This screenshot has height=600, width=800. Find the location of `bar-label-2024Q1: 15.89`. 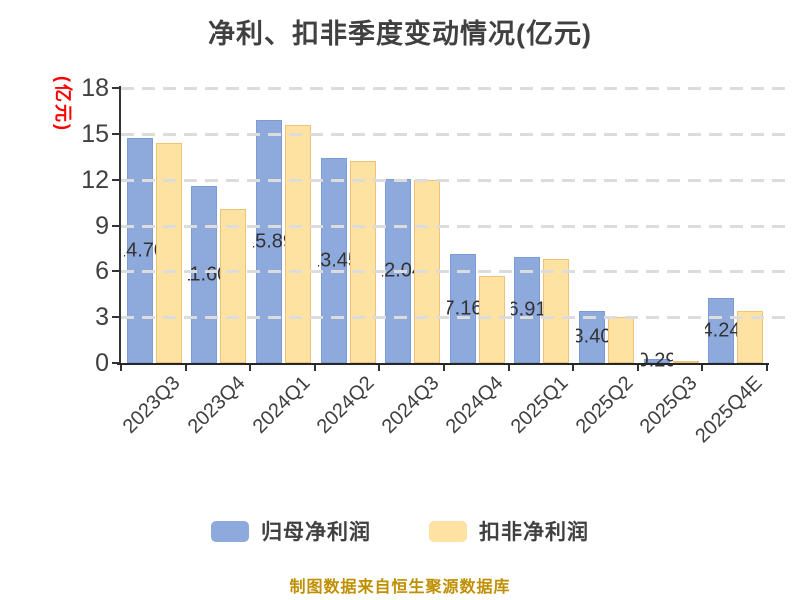

bar-label-2024Q1: 15.89 is located at coordinates (269, 241).